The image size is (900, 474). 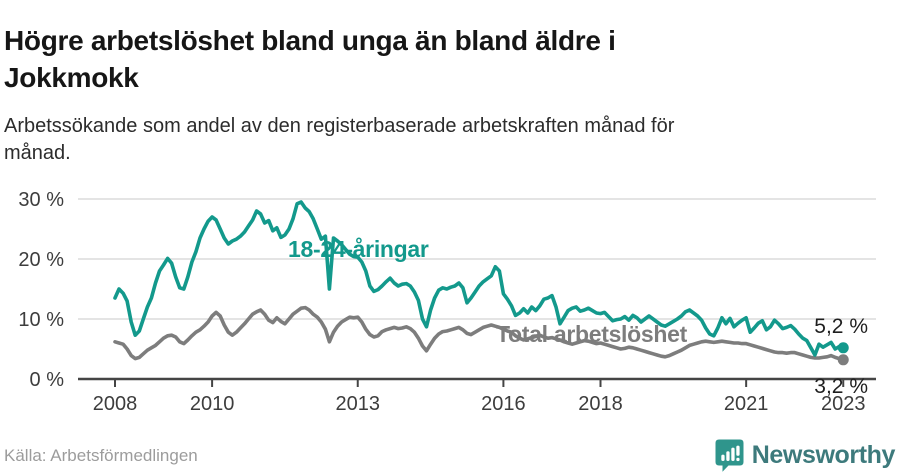 What do you see at coordinates (843, 360) in the screenshot?
I see `series-end-dot-total` at bounding box center [843, 360].